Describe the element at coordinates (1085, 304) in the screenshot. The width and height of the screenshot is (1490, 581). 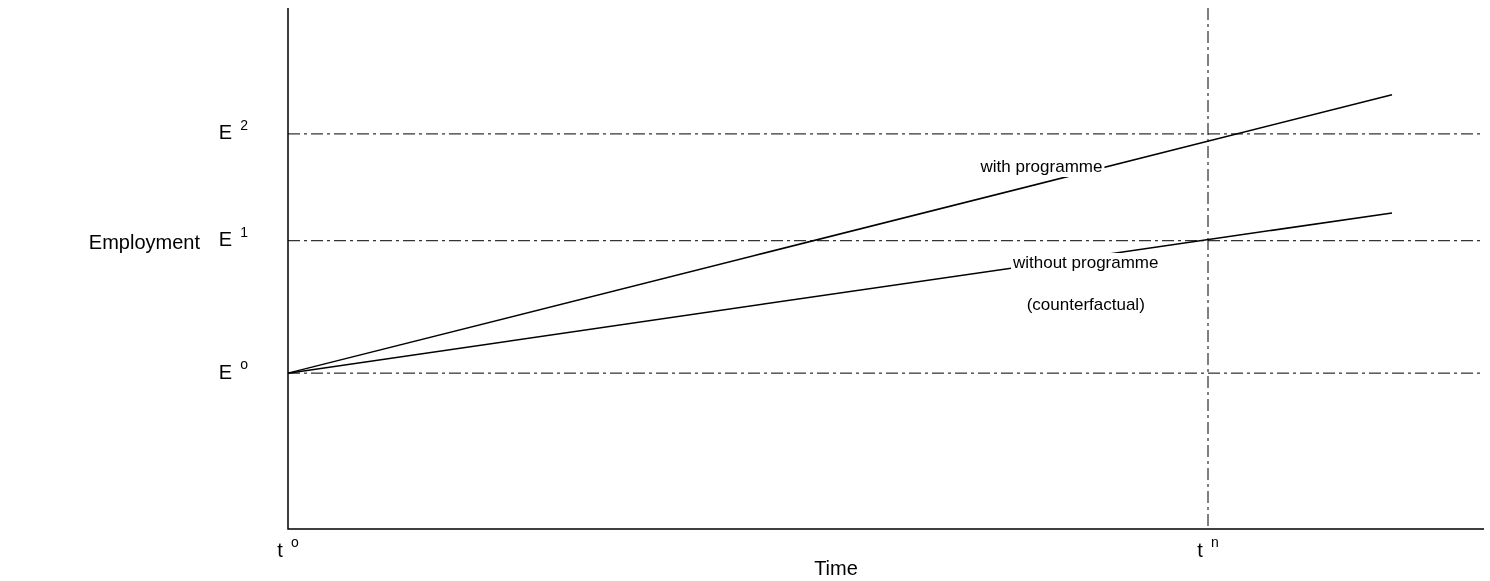
I see `annotation: (counterfactual)` at that location.